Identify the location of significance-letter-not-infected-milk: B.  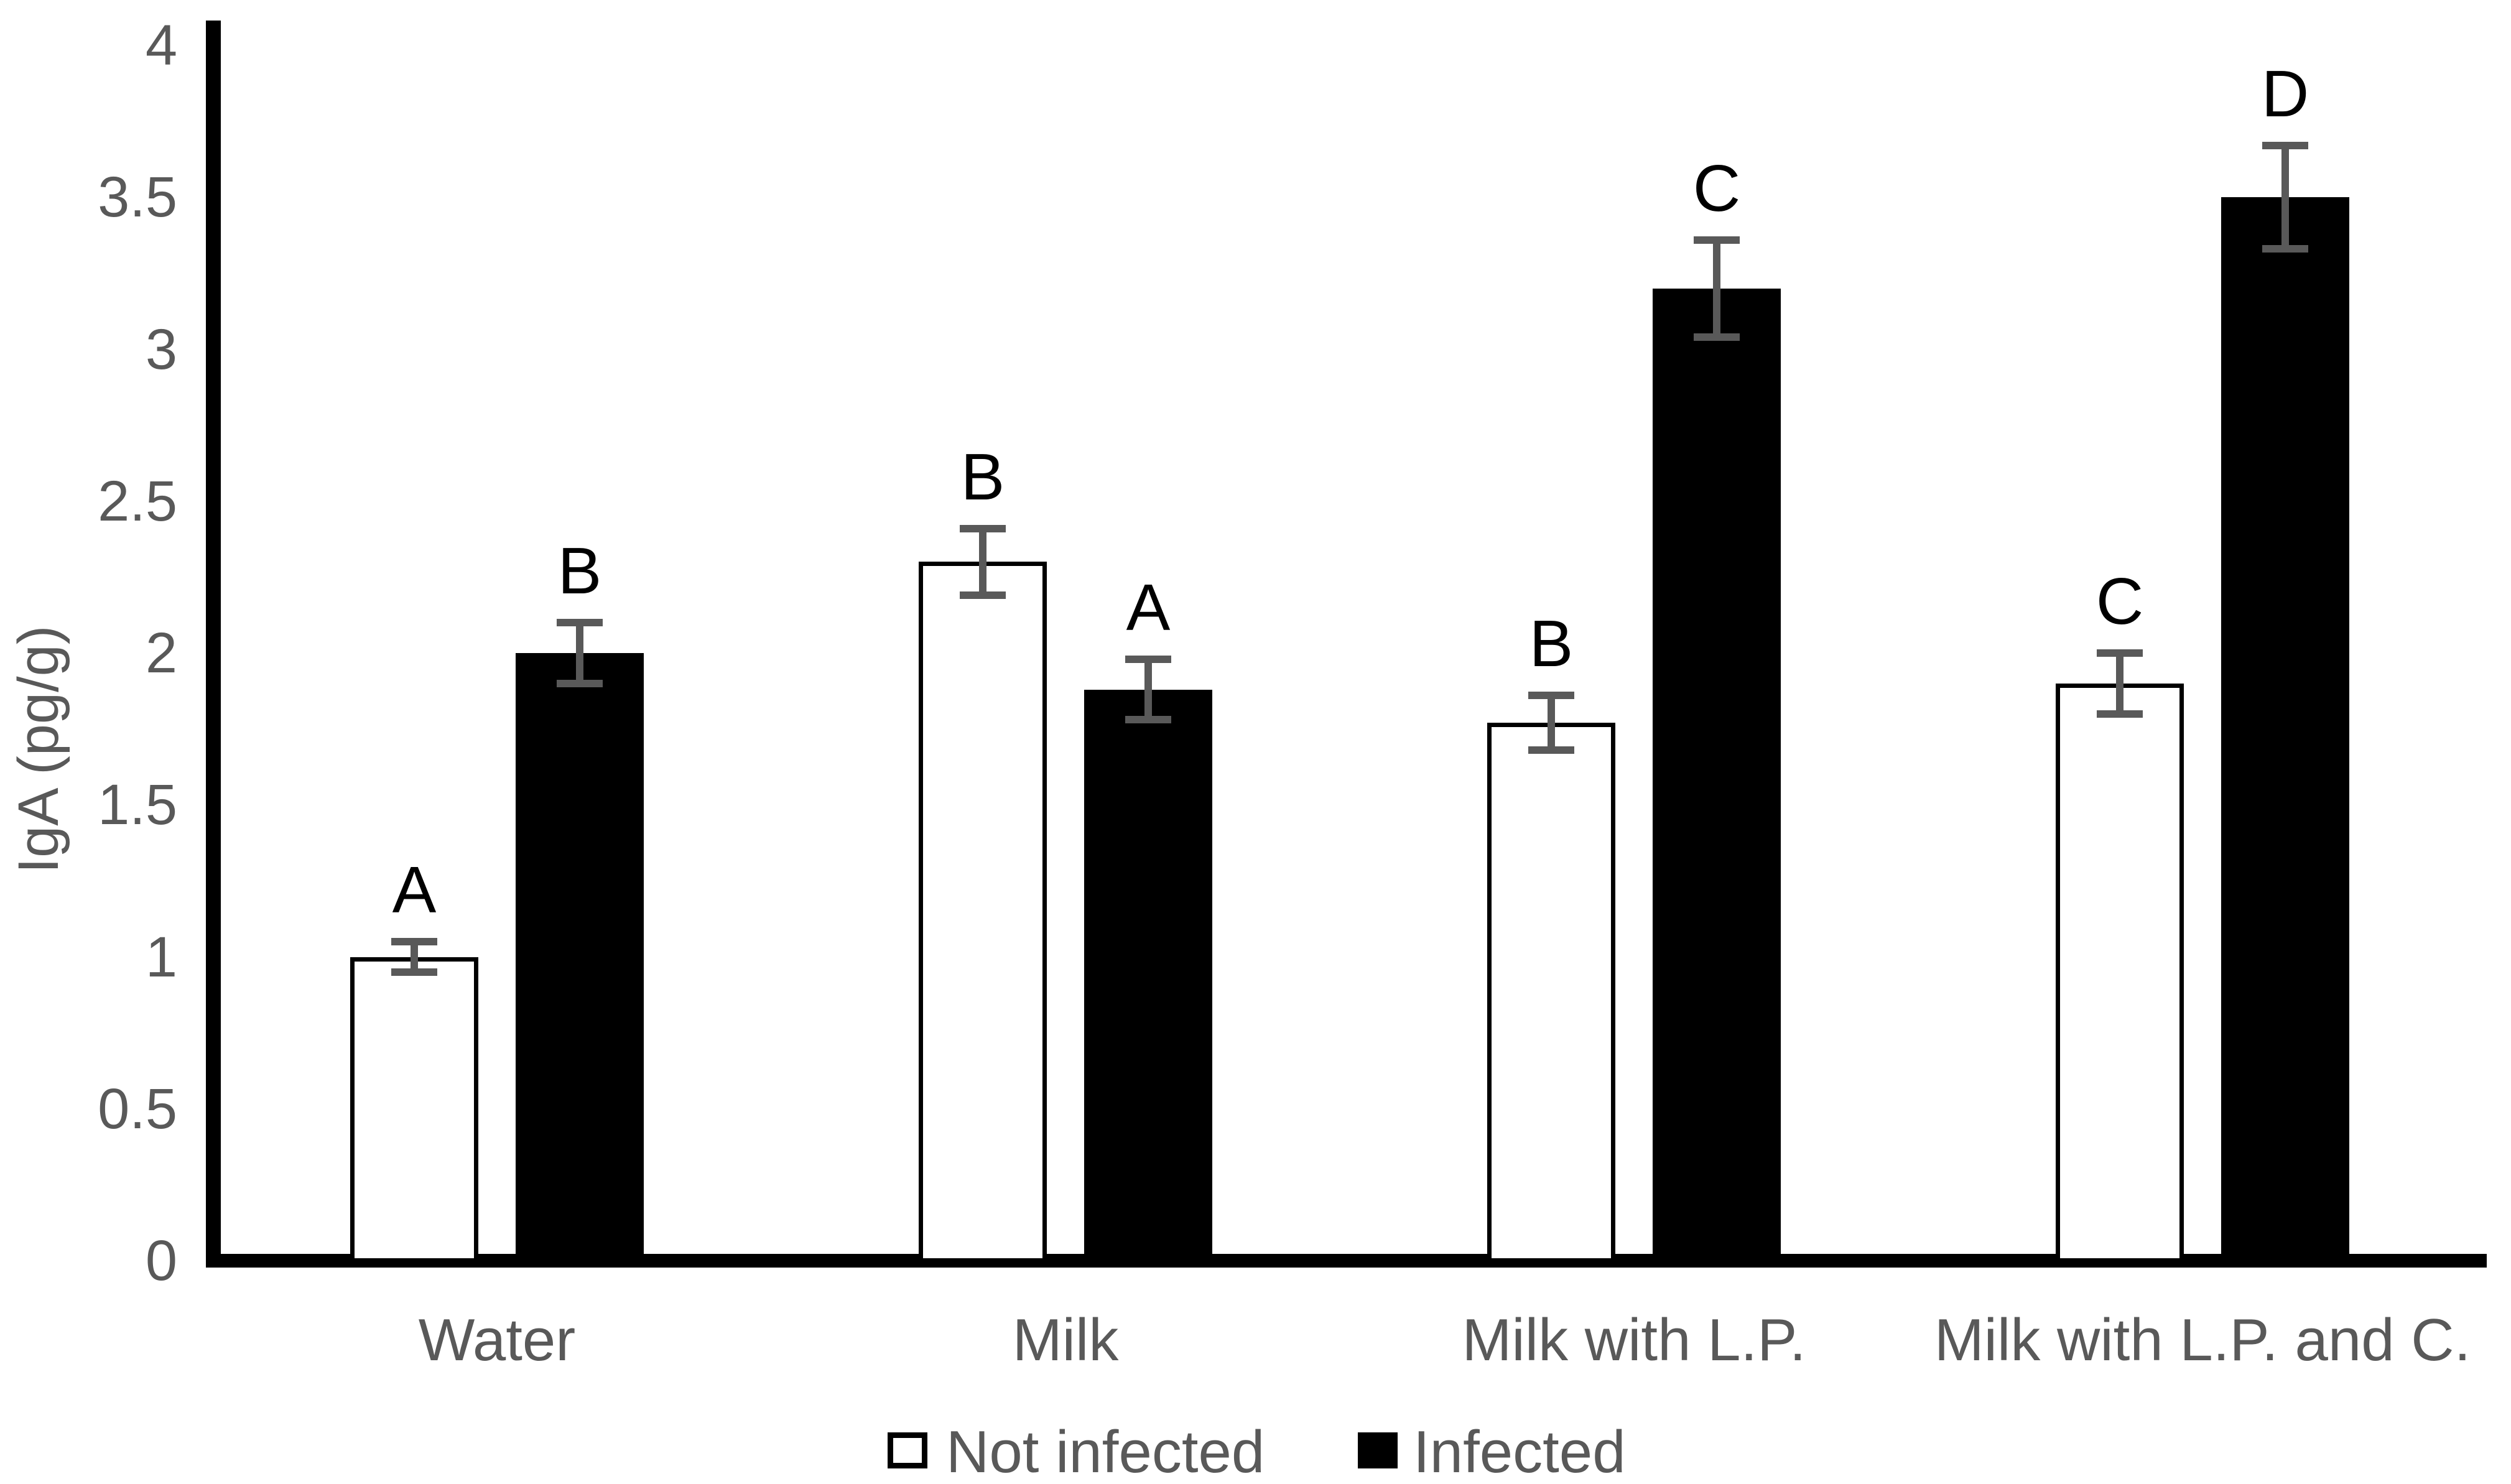
(982, 477).